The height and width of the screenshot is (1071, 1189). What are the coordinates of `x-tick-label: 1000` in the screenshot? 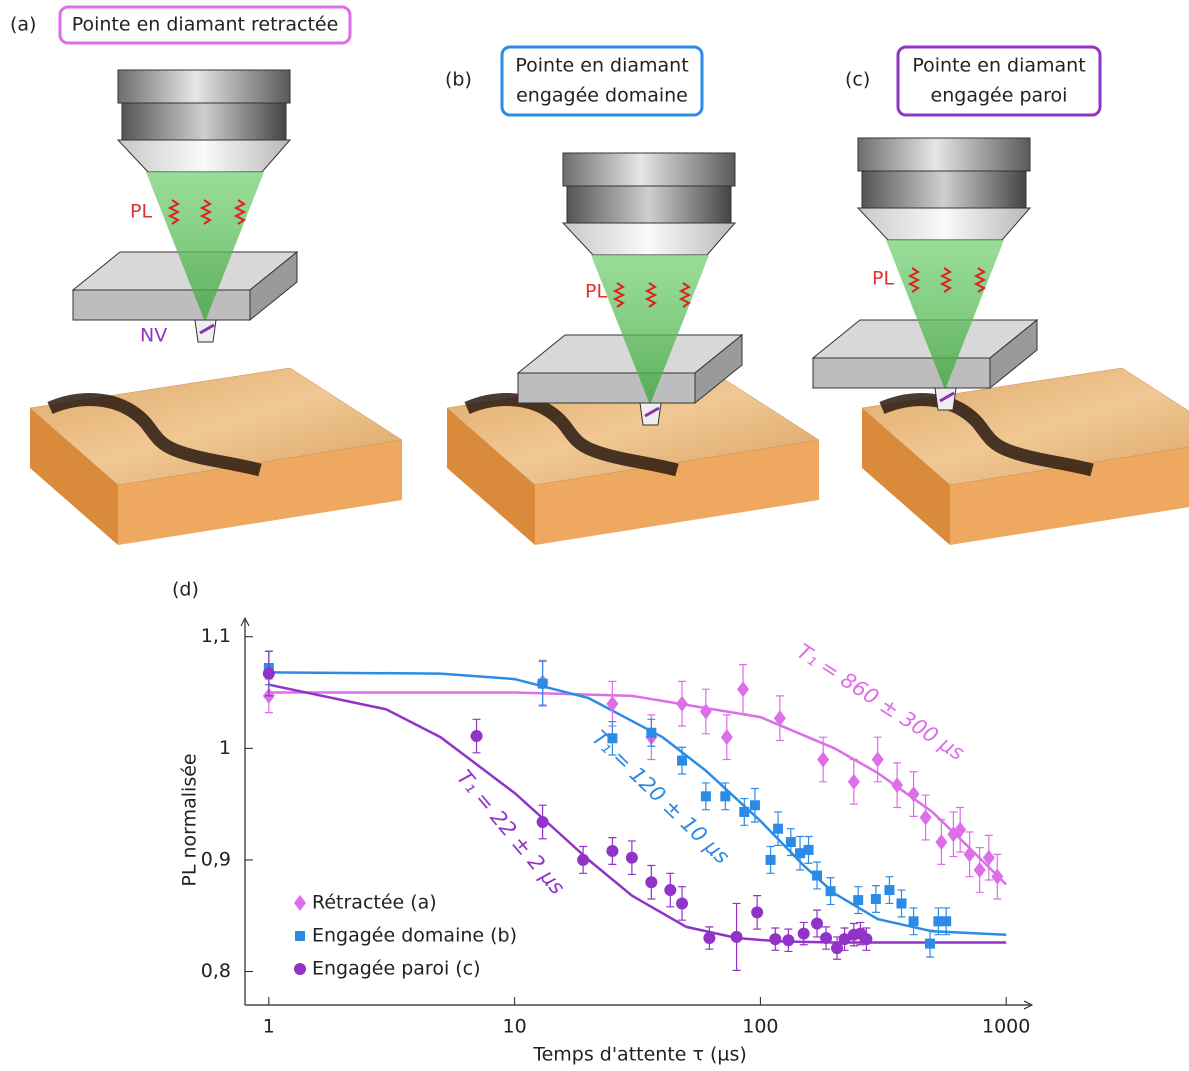 It's located at (1006, 1027).